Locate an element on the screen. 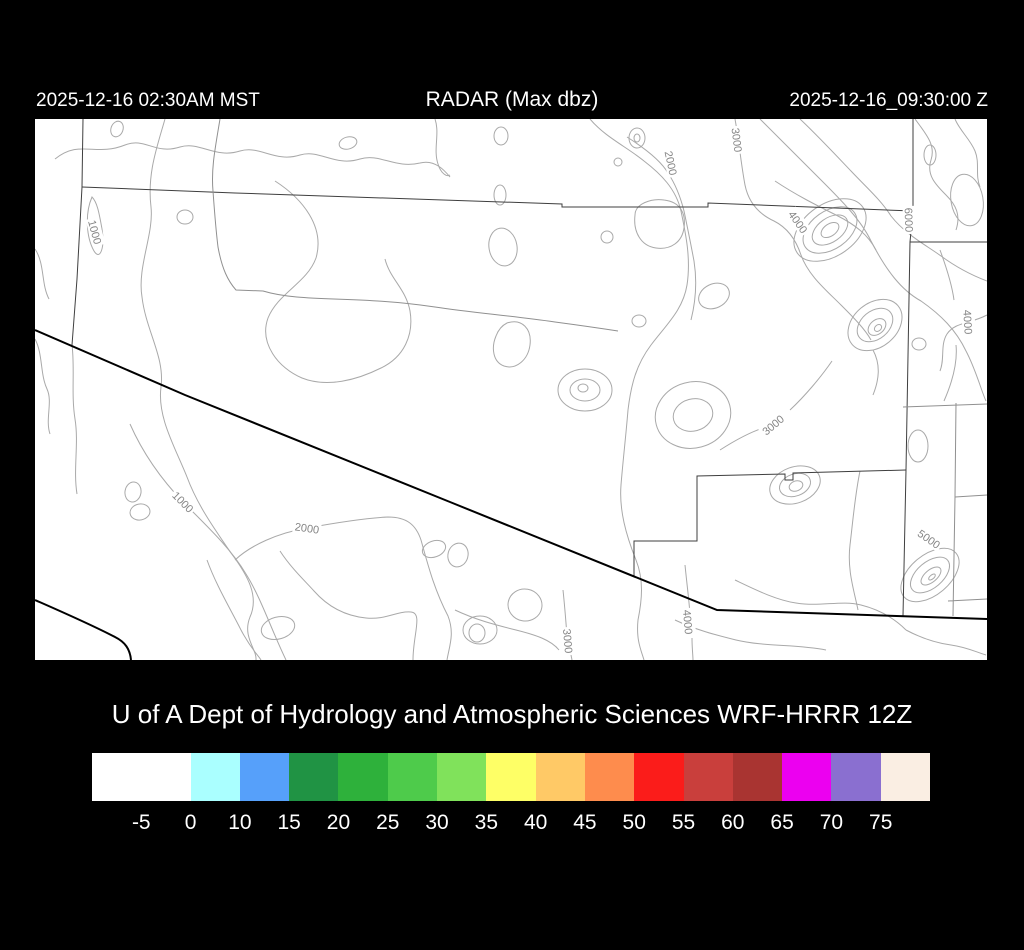  colorbar-tick-label: 15 is located at coordinates (289, 822).